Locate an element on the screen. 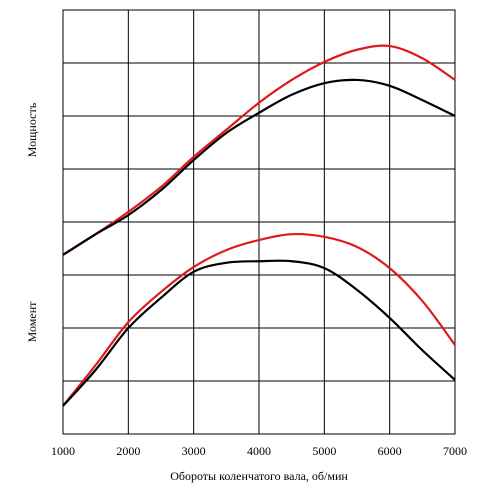 This screenshot has height=499, width=480. y-axis-label: Мощность is located at coordinates (32, 129).